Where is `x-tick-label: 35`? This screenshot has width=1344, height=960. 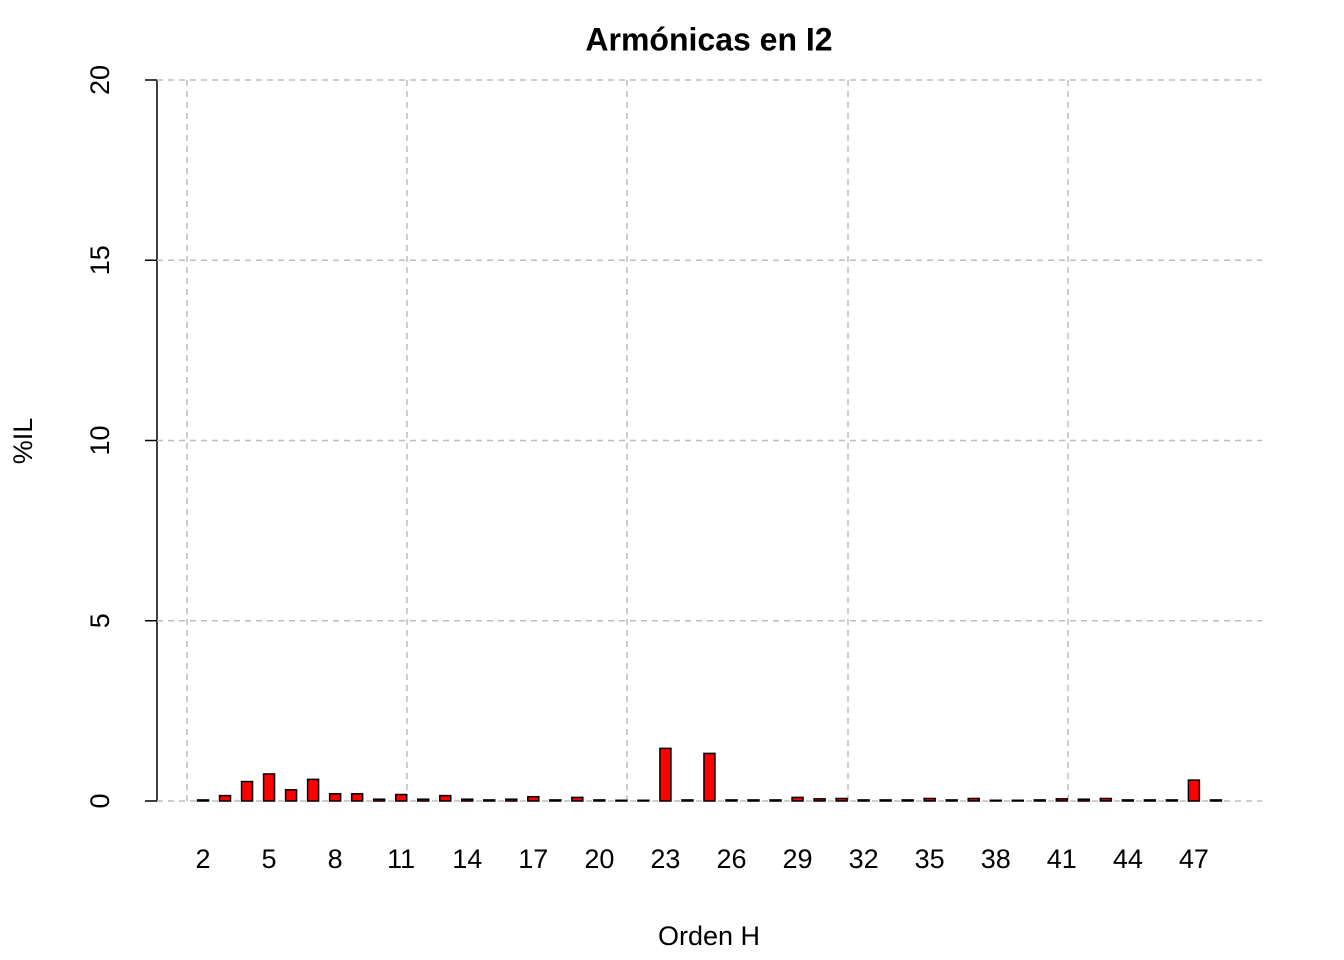
x-tick-label: 35 is located at coordinates (930, 859).